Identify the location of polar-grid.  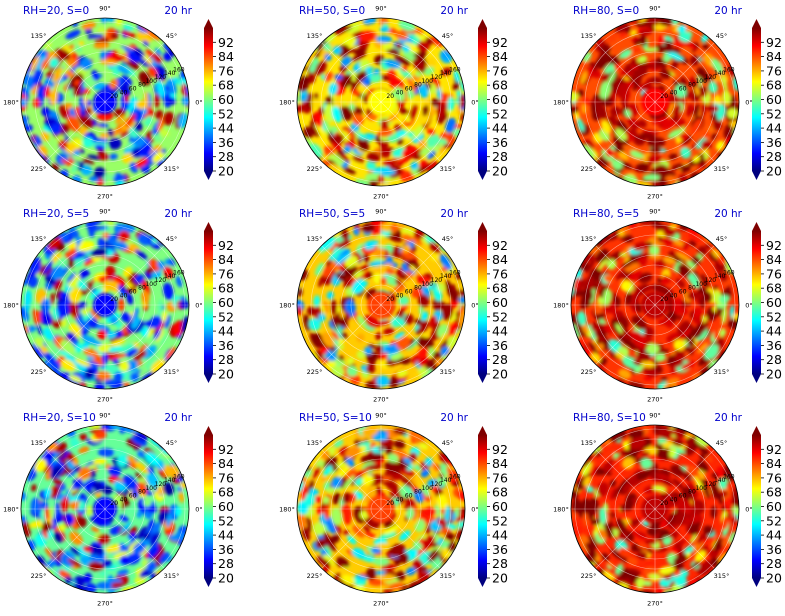
(381, 102).